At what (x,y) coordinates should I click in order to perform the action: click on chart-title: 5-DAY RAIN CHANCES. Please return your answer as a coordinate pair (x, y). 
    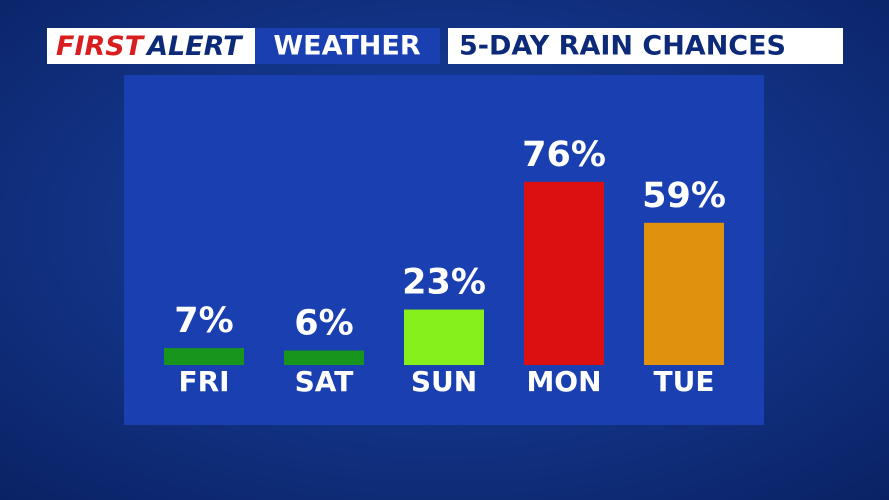
    Looking at the image, I should click on (622, 46).